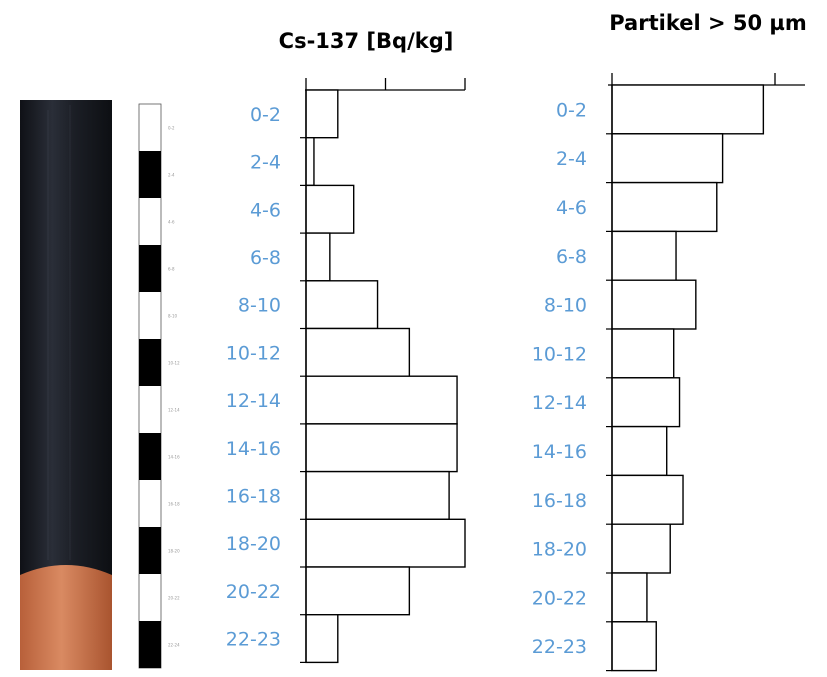 This screenshot has width=827, height=677. I want to click on ruler-label: 8-10, so click(173, 316).